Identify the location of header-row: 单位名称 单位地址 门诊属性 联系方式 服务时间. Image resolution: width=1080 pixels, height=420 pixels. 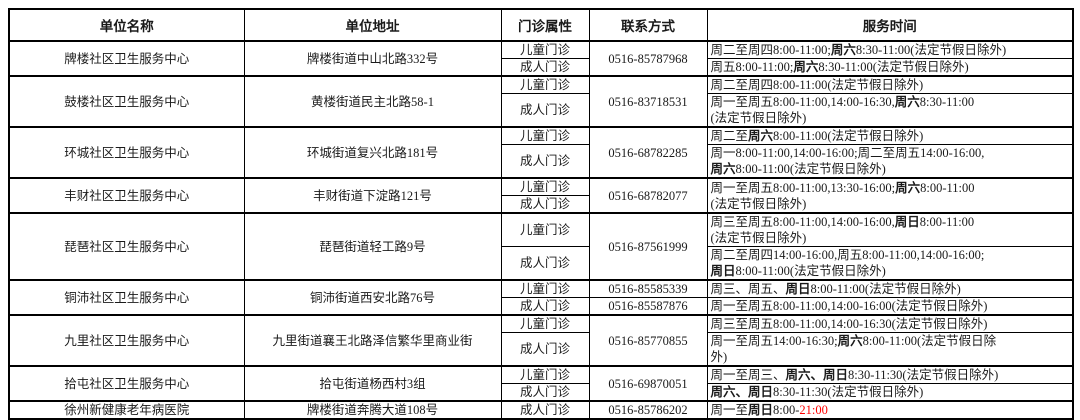
(541, 25).